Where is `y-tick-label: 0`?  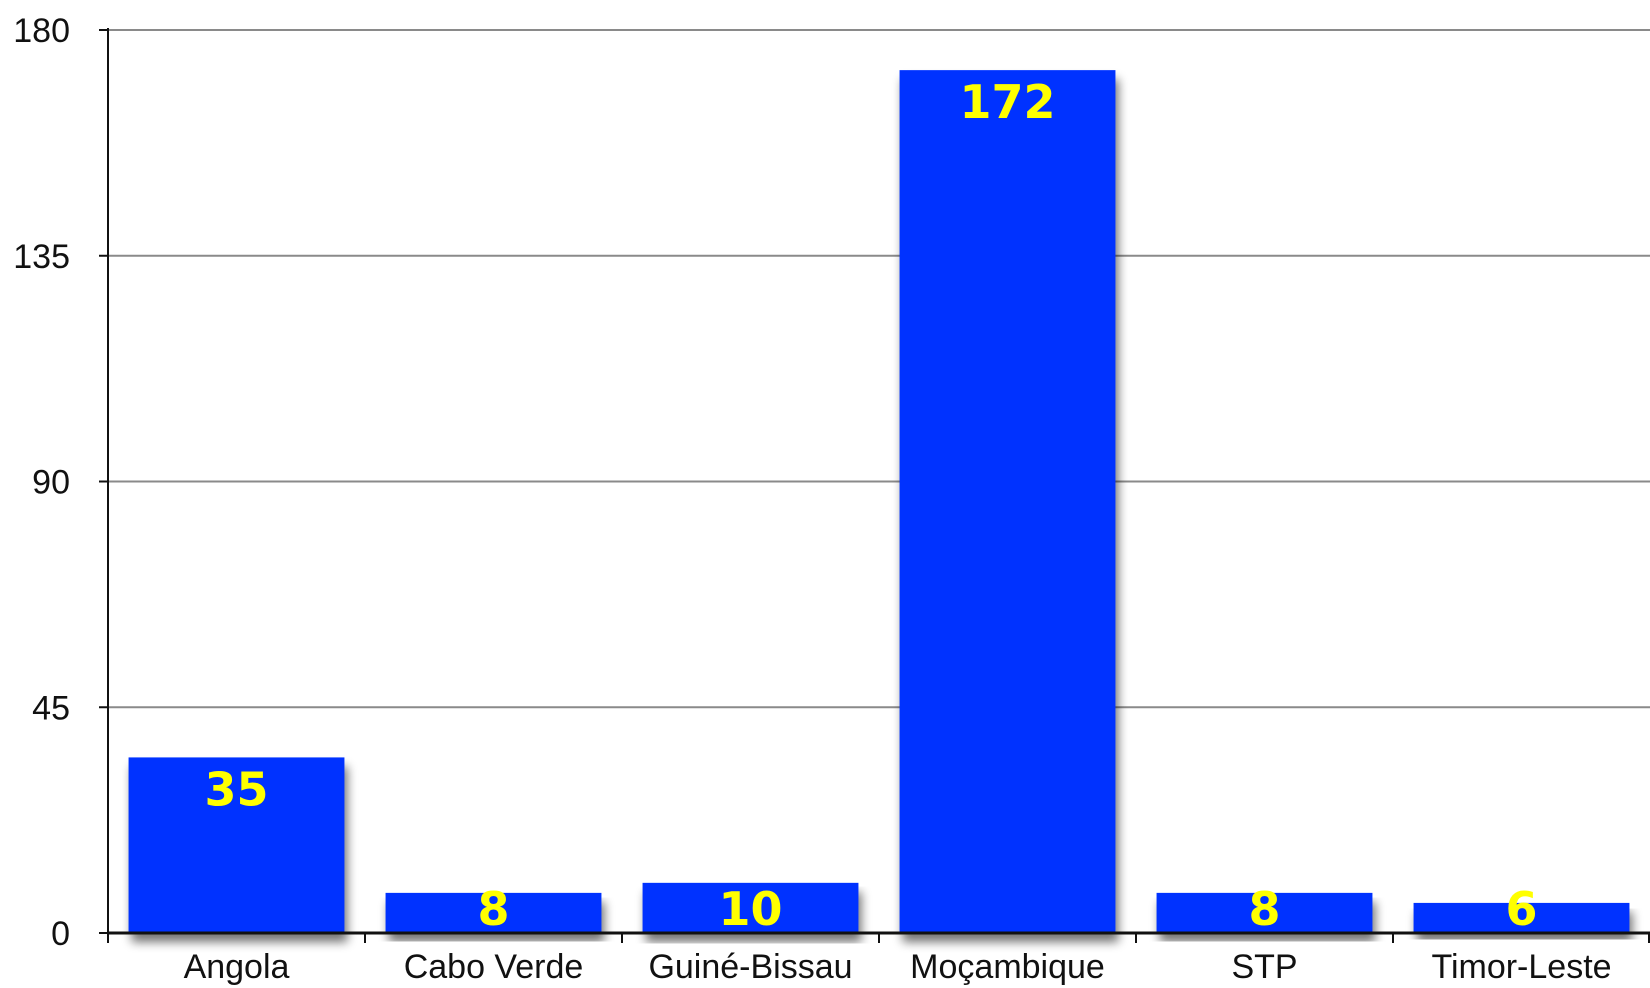
y-tick-label: 0 is located at coordinates (60, 934).